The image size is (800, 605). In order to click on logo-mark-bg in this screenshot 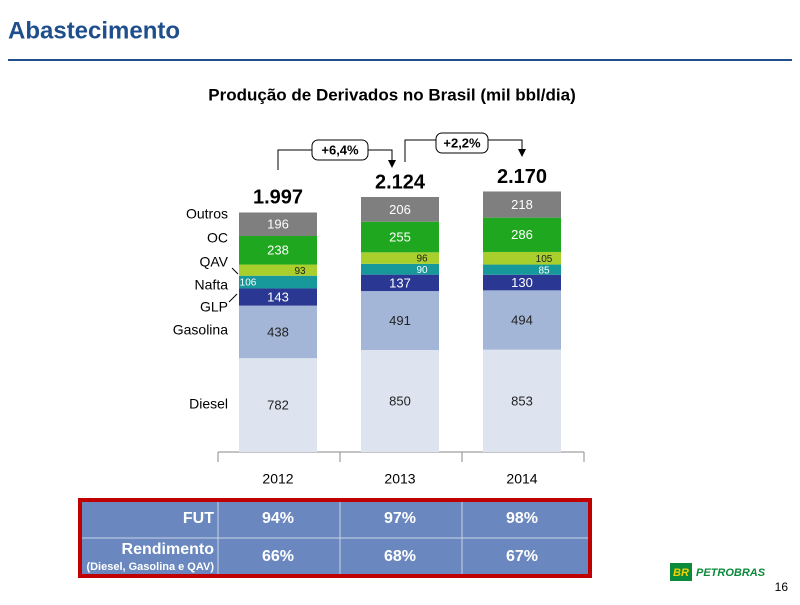, I will do `click(681, 572)`.